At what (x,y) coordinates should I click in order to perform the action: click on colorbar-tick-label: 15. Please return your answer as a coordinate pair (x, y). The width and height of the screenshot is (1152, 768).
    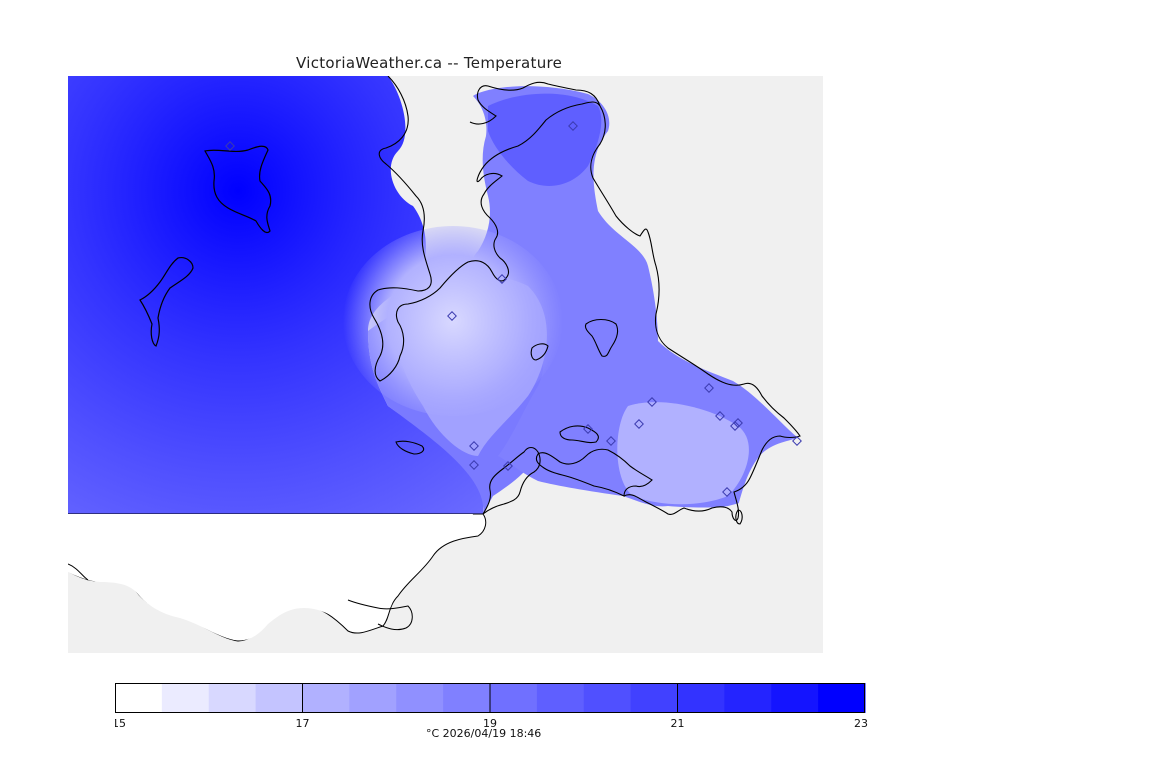
    Looking at the image, I should click on (120, 723).